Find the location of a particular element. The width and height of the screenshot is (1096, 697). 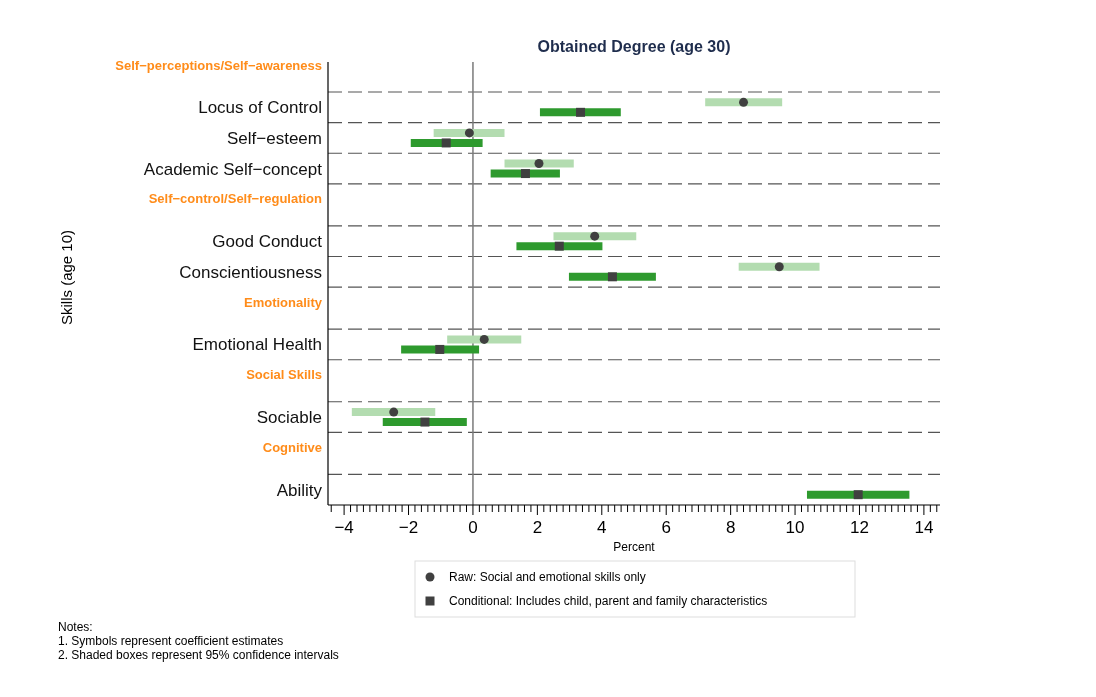

x-tick-label: 10 is located at coordinates (795, 527).